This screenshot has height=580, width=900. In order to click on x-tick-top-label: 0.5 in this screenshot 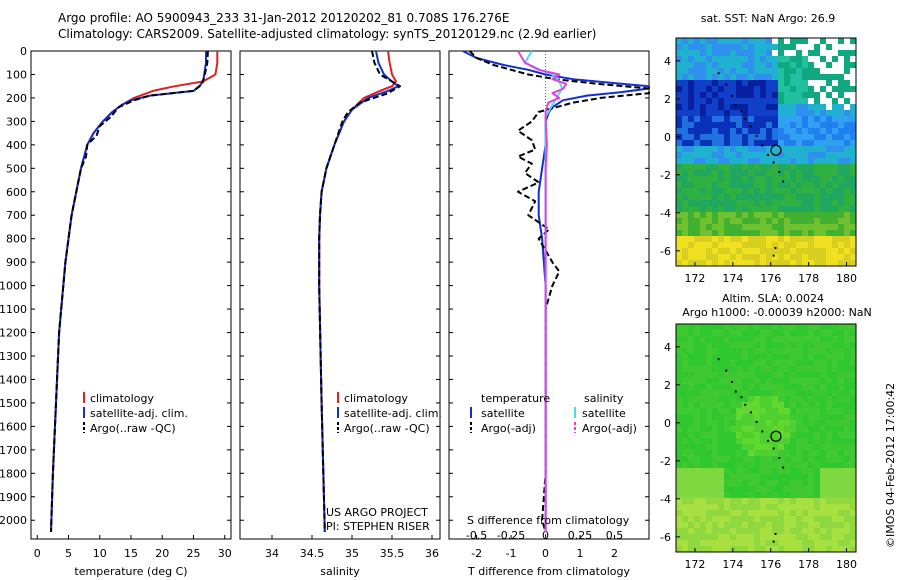, I will do `click(615, 535)`.